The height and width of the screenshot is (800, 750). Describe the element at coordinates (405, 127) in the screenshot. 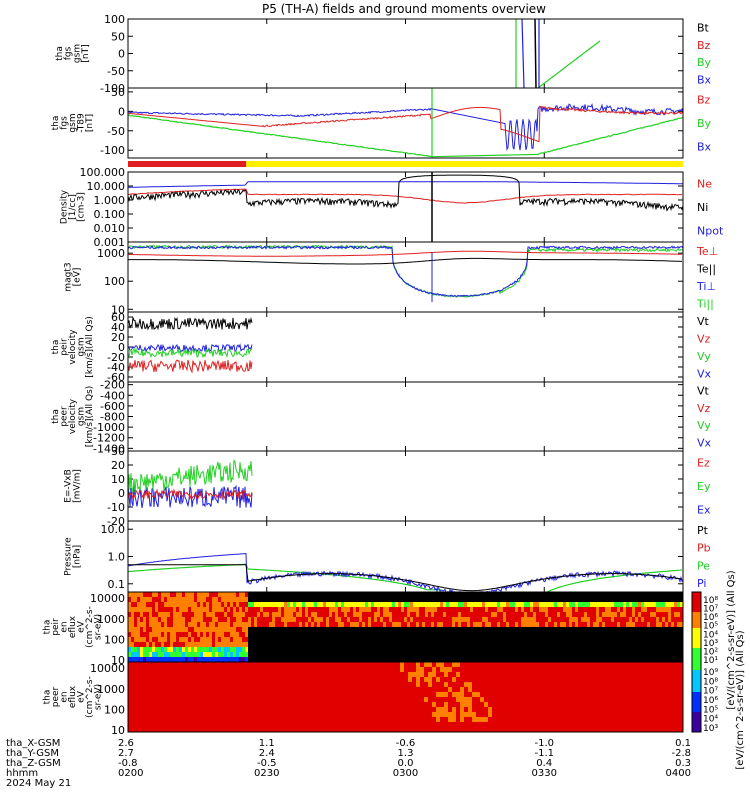

I see `trace-Bx` at that location.